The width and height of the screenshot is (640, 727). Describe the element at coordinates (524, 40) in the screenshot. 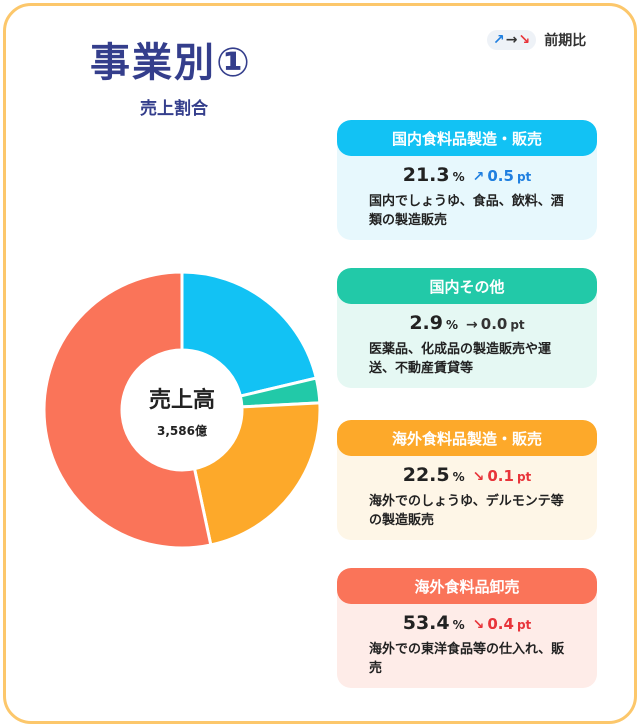

I see `arrow-down-icon: ↘` at that location.